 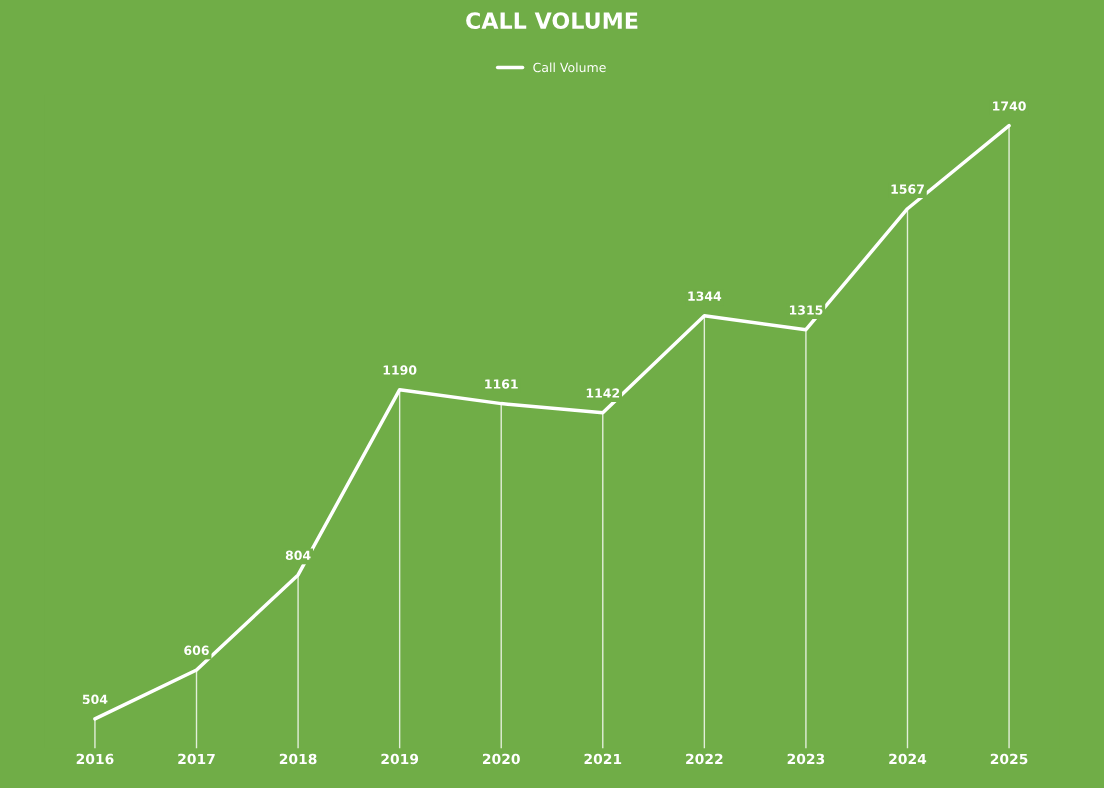 What do you see at coordinates (298, 759) in the screenshot?
I see `x-tick-label: 2018` at bounding box center [298, 759].